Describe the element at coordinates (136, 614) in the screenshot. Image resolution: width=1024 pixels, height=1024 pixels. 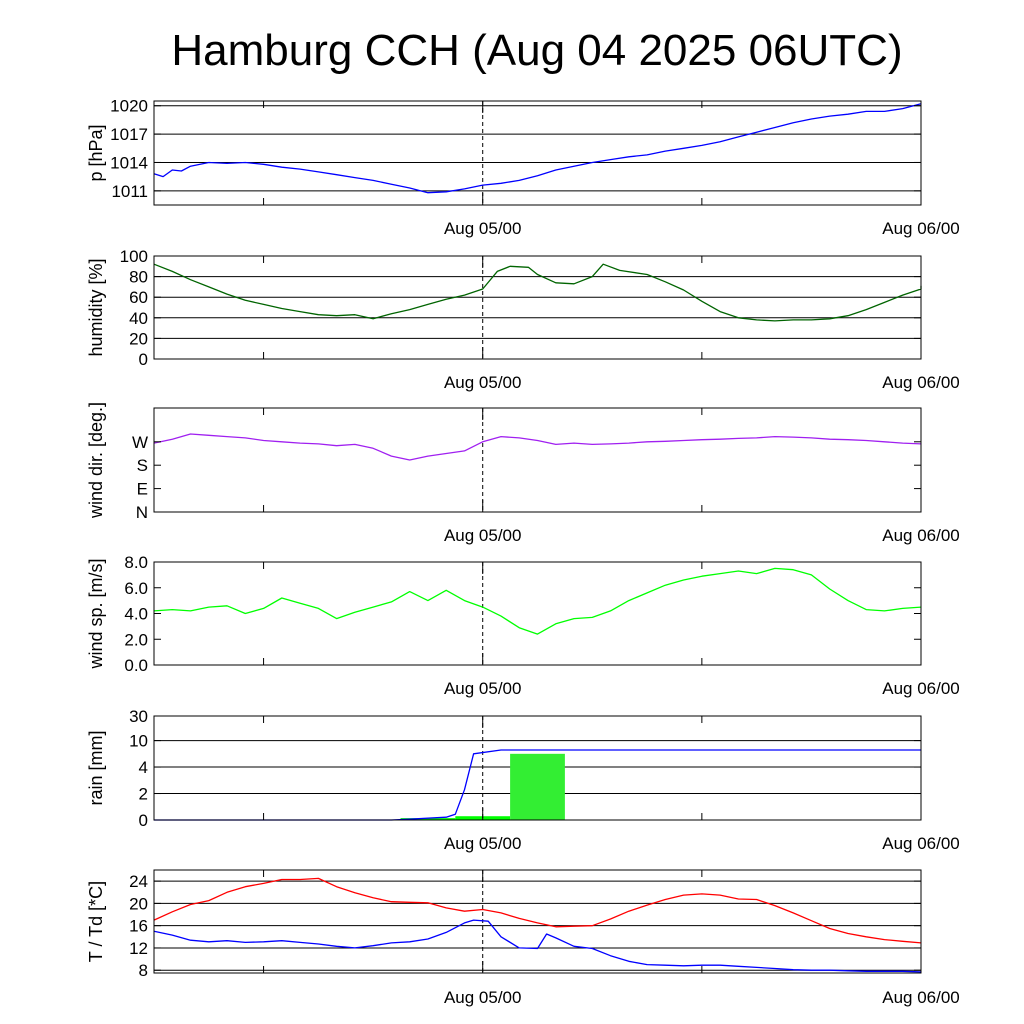
I see `y-tick-label: 4.0` at that location.